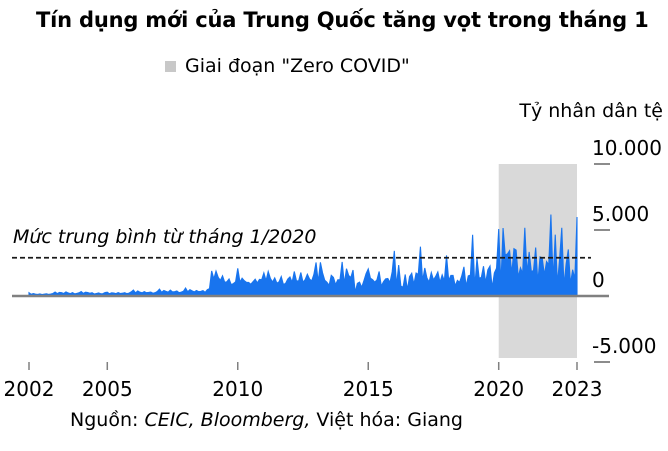 The width and height of the screenshot is (668, 451). What do you see at coordinates (621, 214) in the screenshot?
I see `y-tick-label-5000: 5.000` at bounding box center [621, 214].